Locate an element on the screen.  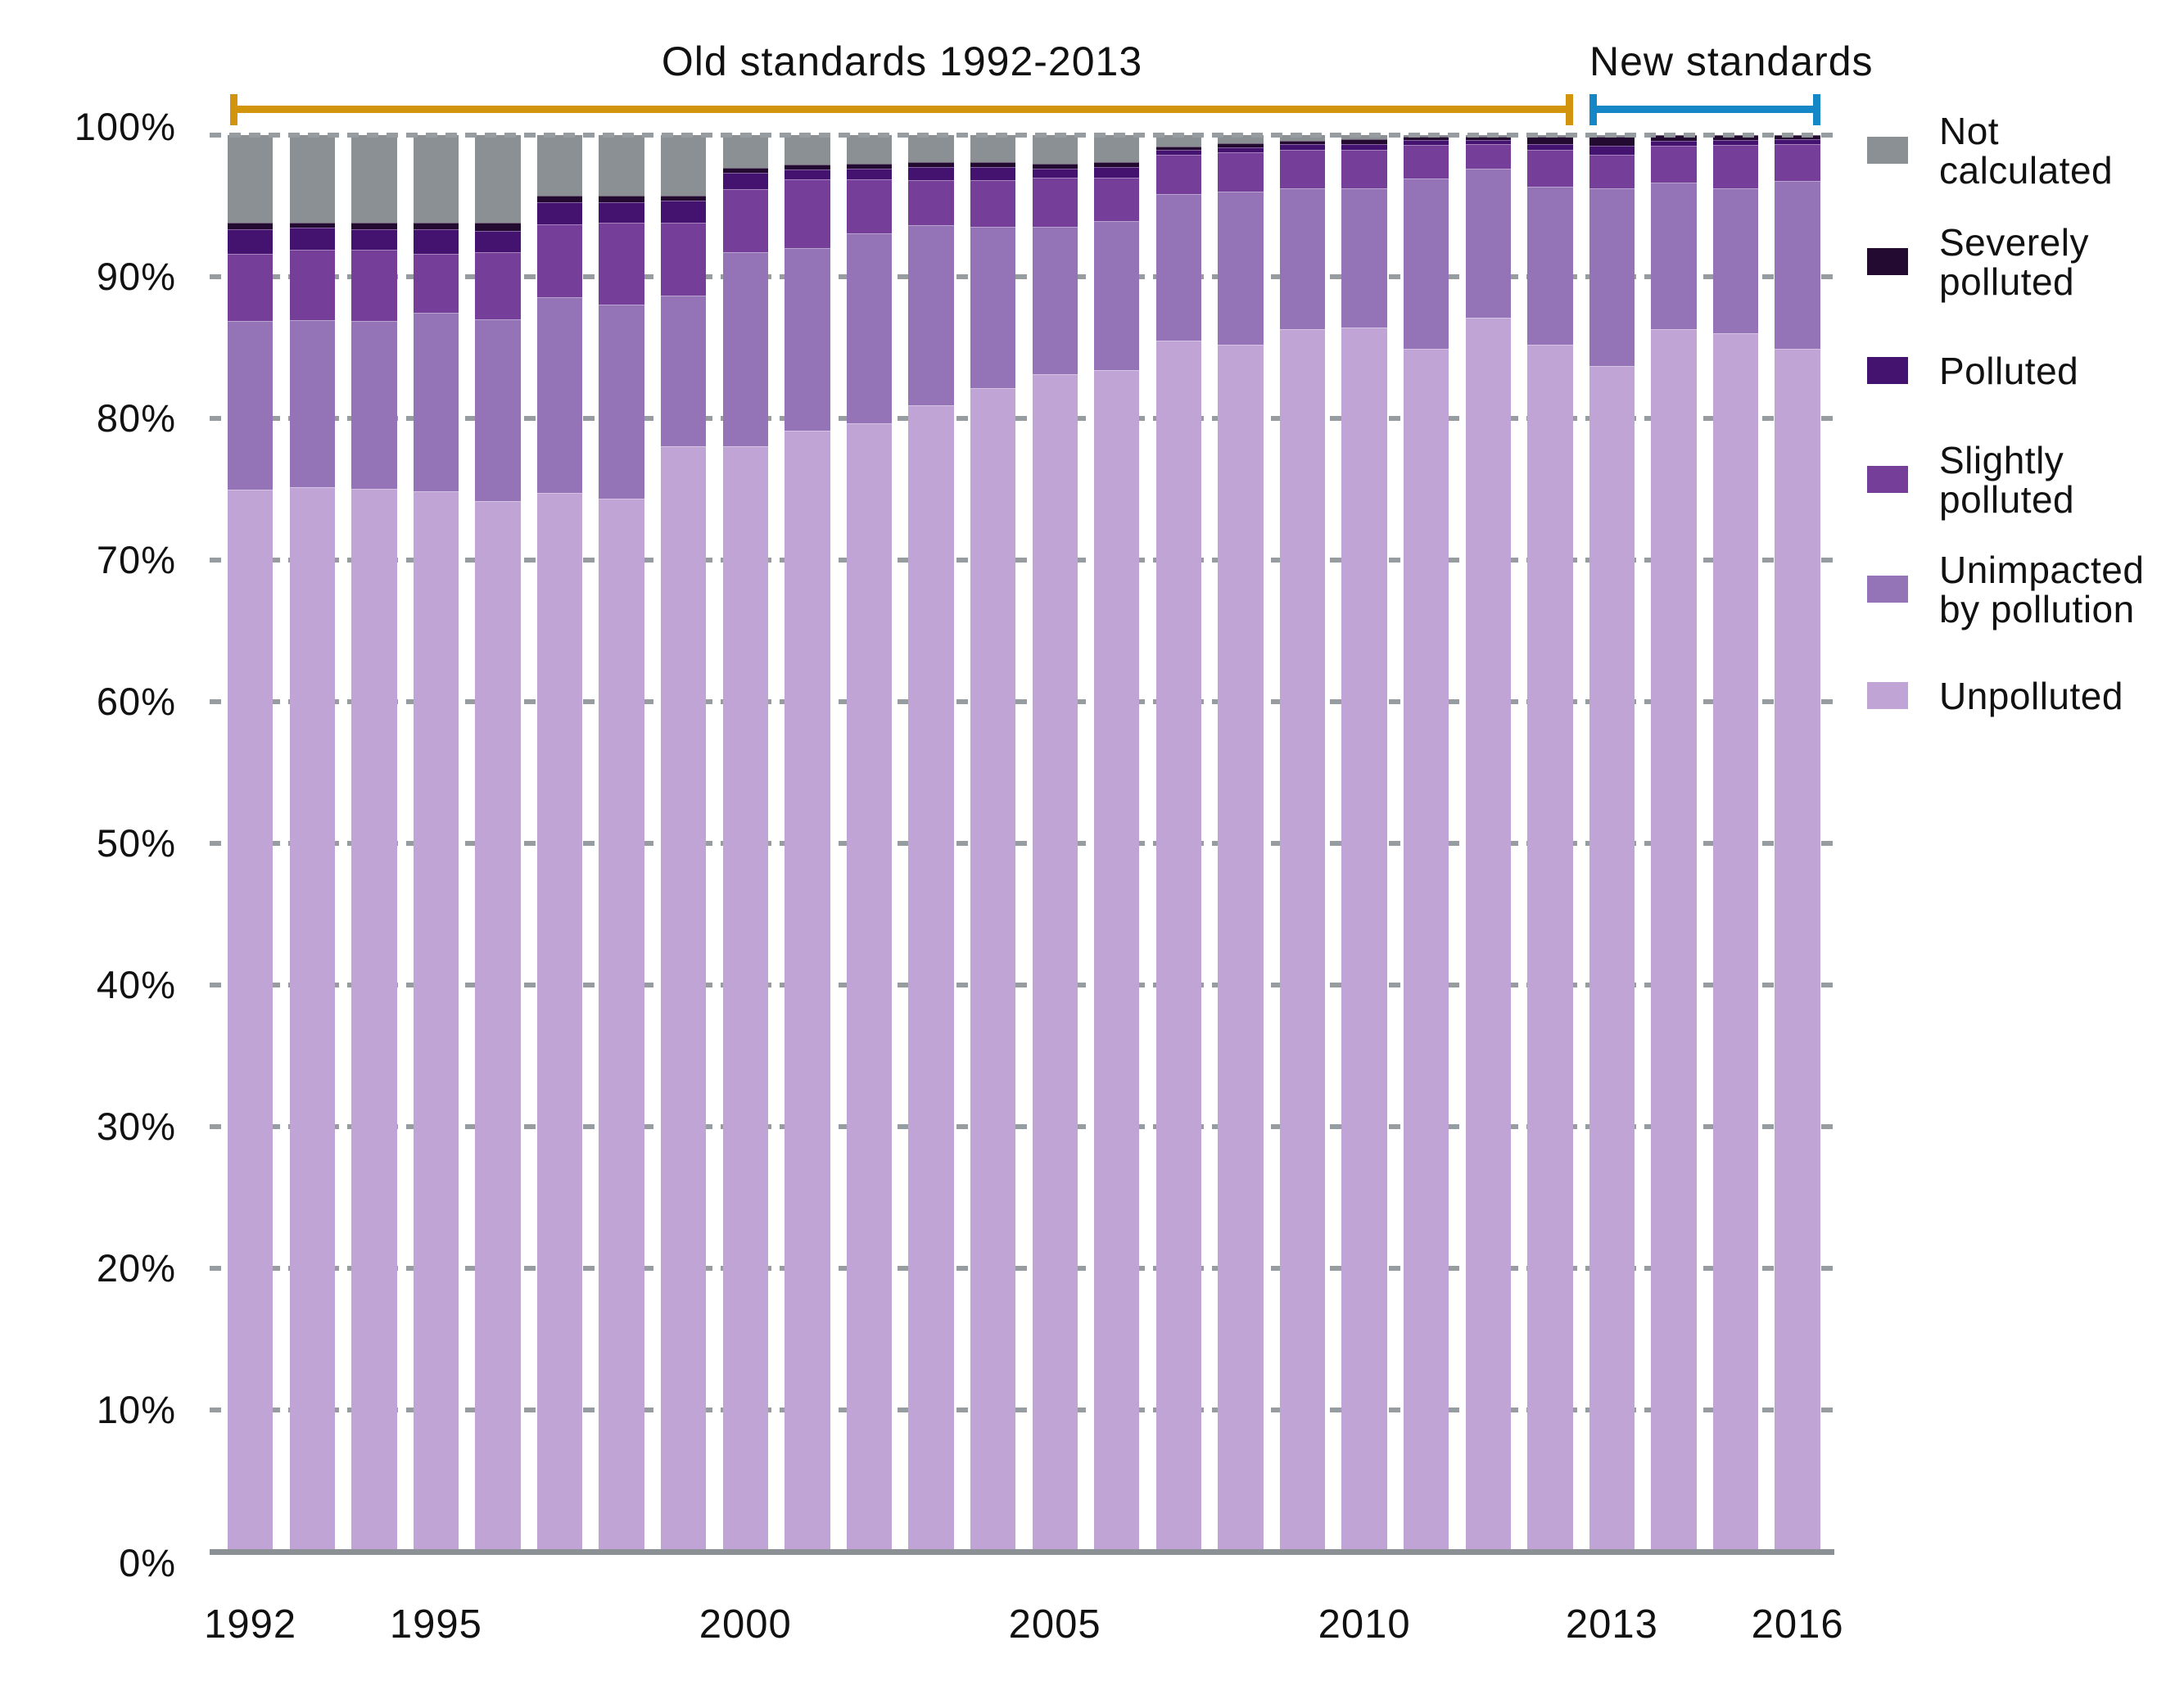
old-standards-bracket-cap-right is located at coordinates (1569, 109).